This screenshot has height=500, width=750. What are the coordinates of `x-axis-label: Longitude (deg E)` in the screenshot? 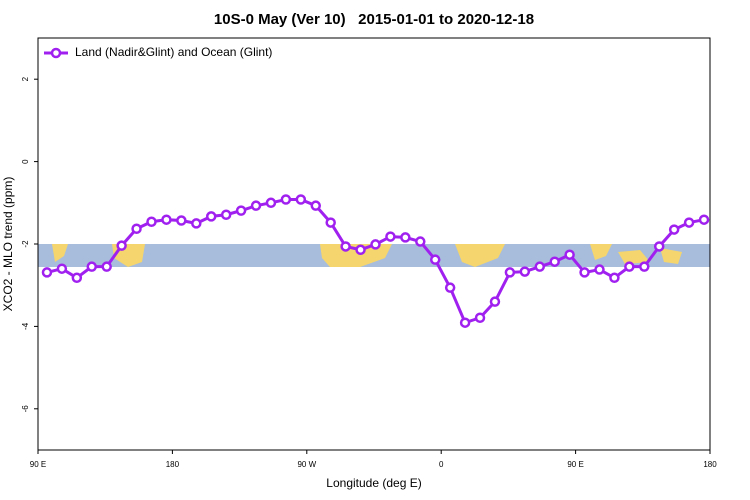 It's located at (373, 483).